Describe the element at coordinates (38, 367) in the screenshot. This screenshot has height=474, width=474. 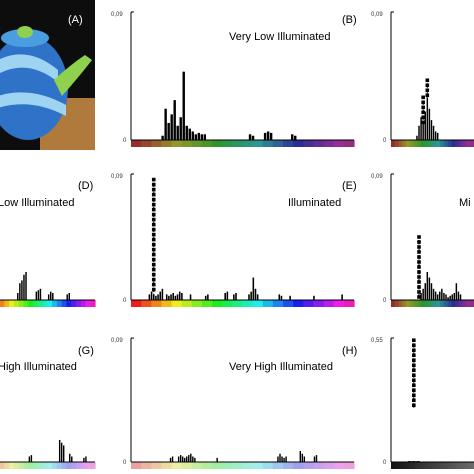
I see `panel-g-title: High Illuminated` at that location.